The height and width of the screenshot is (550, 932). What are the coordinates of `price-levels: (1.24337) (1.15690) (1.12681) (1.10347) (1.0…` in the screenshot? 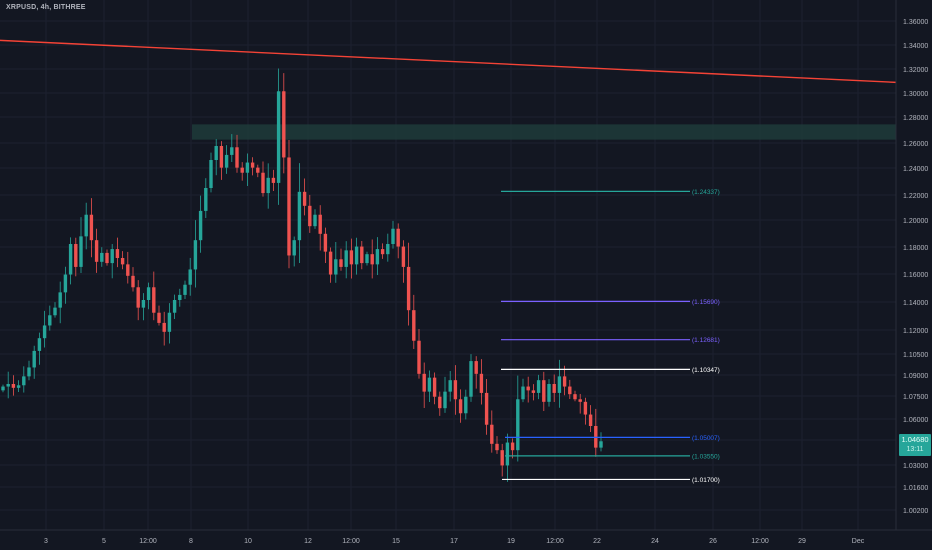 It's located at (610, 336).